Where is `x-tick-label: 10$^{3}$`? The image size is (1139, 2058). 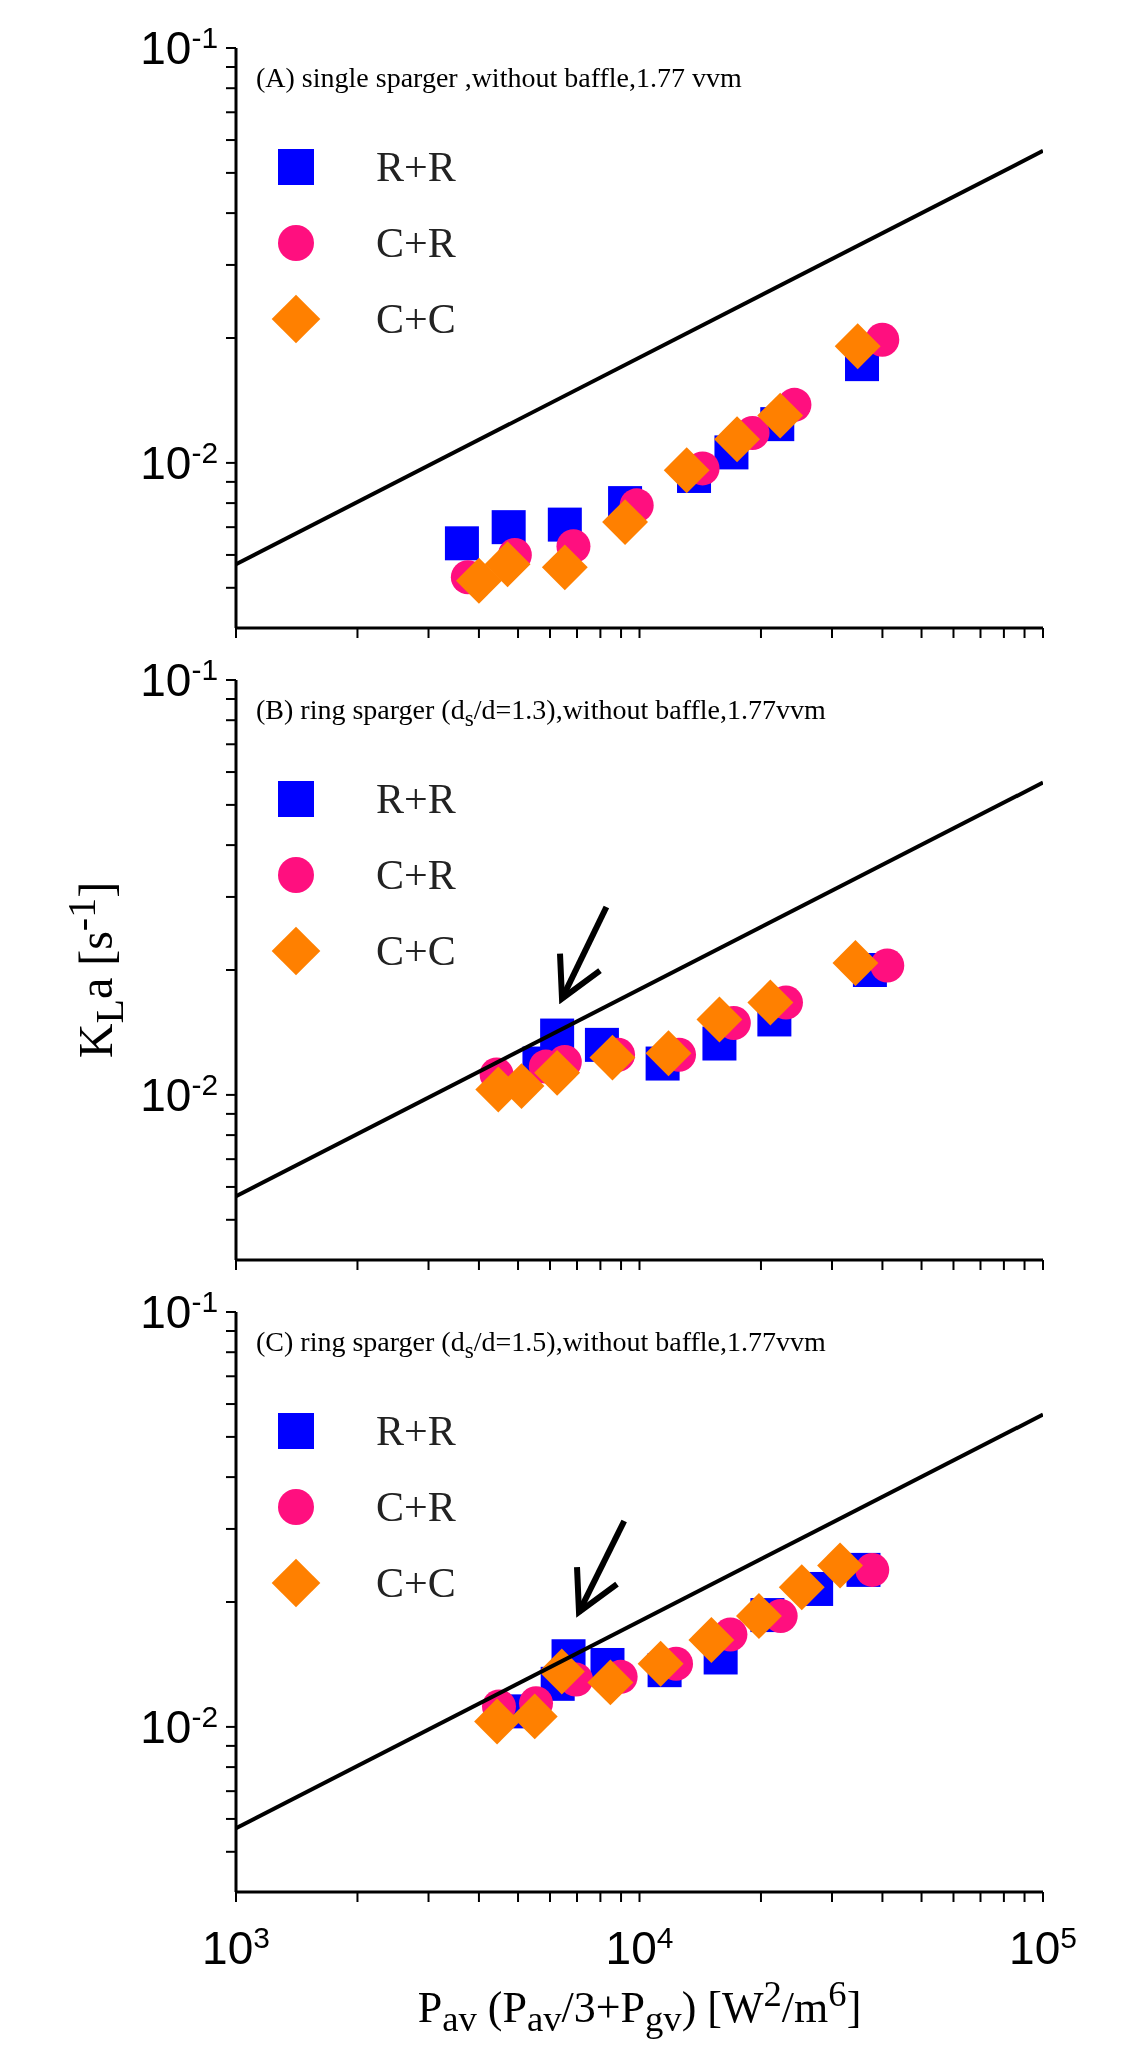 x-tick-label: 10$^{3}$ is located at coordinates (236, 1947).